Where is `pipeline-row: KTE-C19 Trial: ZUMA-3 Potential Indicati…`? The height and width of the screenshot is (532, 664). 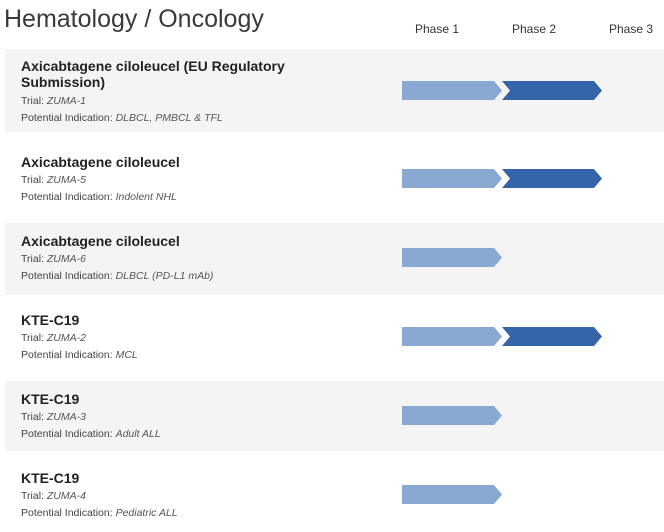 pipeline-row: KTE-C19 Trial: ZUMA-3 Potential Indicati… is located at coordinates (334, 416).